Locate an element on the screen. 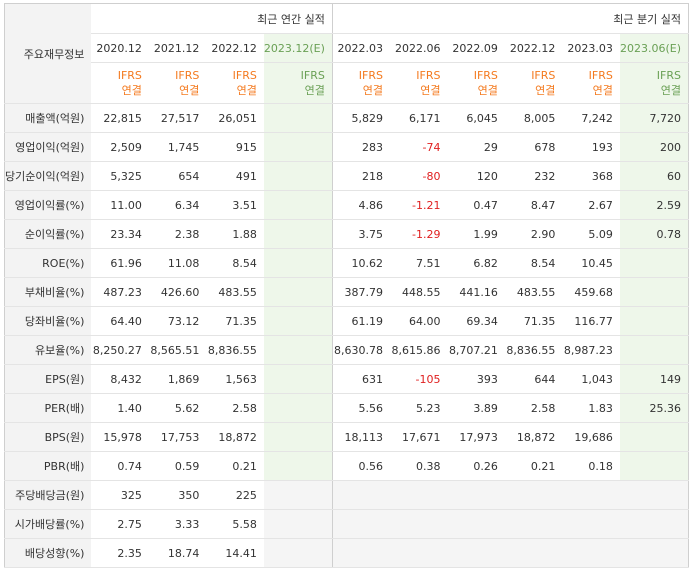  value-cell: 2.38 is located at coordinates (177, 234).